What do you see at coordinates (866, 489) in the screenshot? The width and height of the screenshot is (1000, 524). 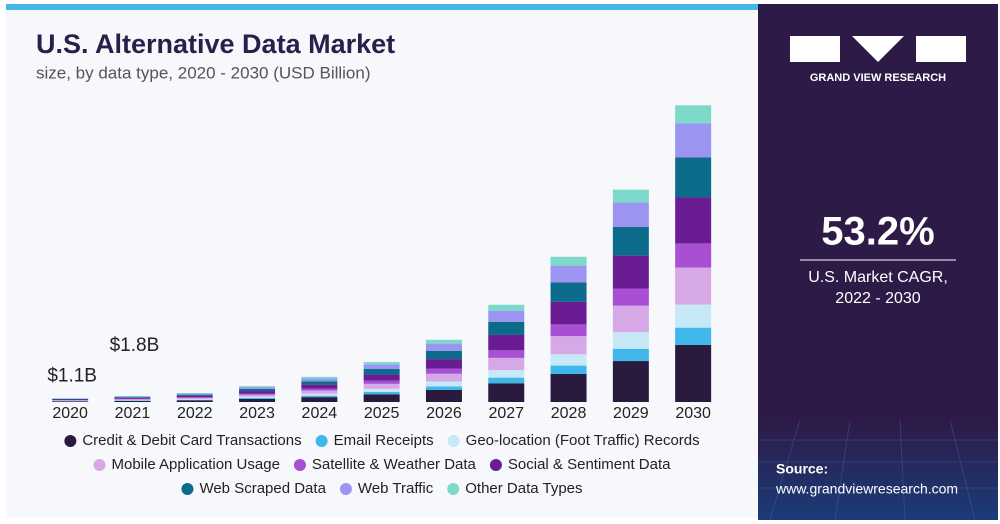 I see `source-url: www.grandviewresearch.com` at bounding box center [866, 489].